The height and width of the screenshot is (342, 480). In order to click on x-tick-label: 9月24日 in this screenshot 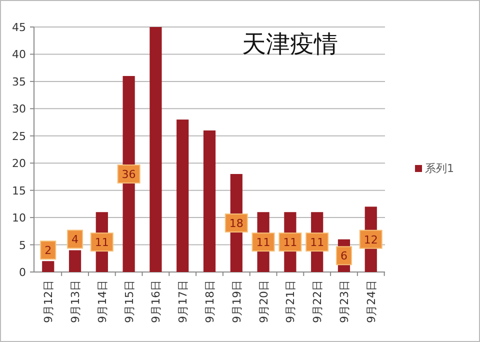, I will do `click(371, 301)`.